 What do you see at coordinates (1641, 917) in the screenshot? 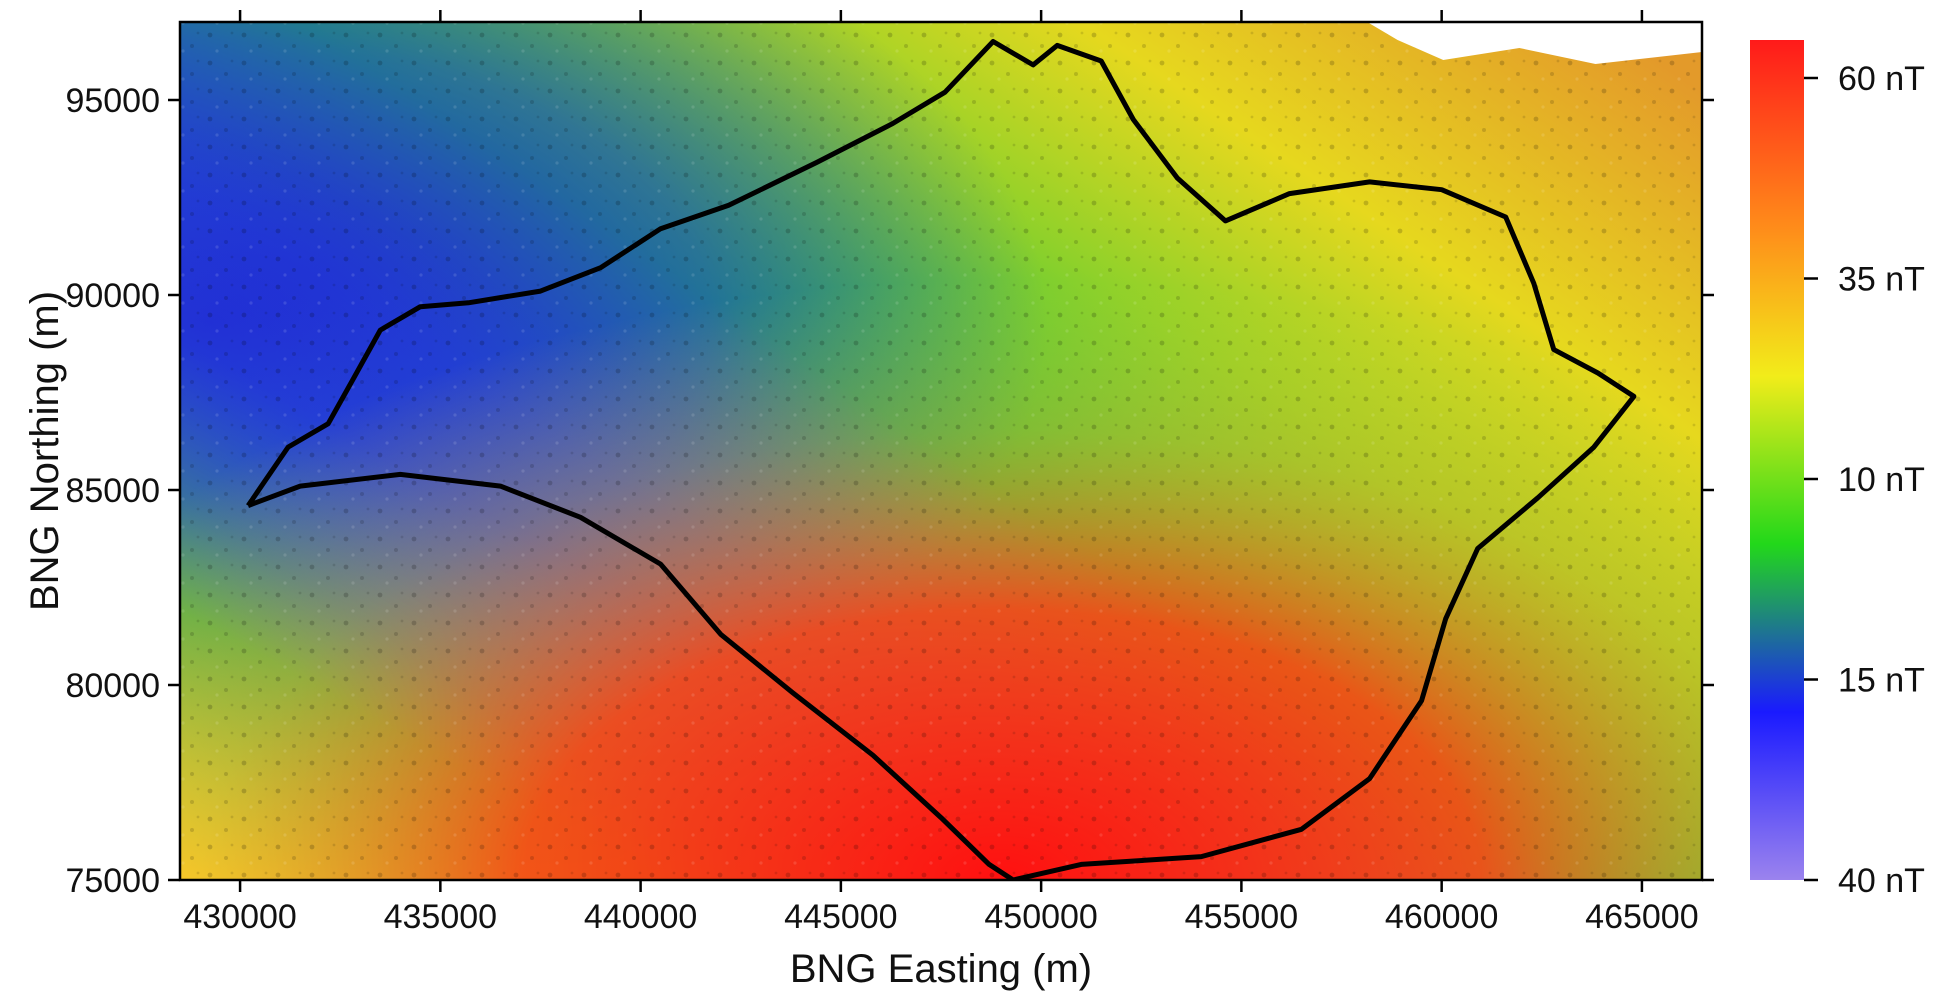
I see `x-tick-label: 465000` at bounding box center [1641, 917].